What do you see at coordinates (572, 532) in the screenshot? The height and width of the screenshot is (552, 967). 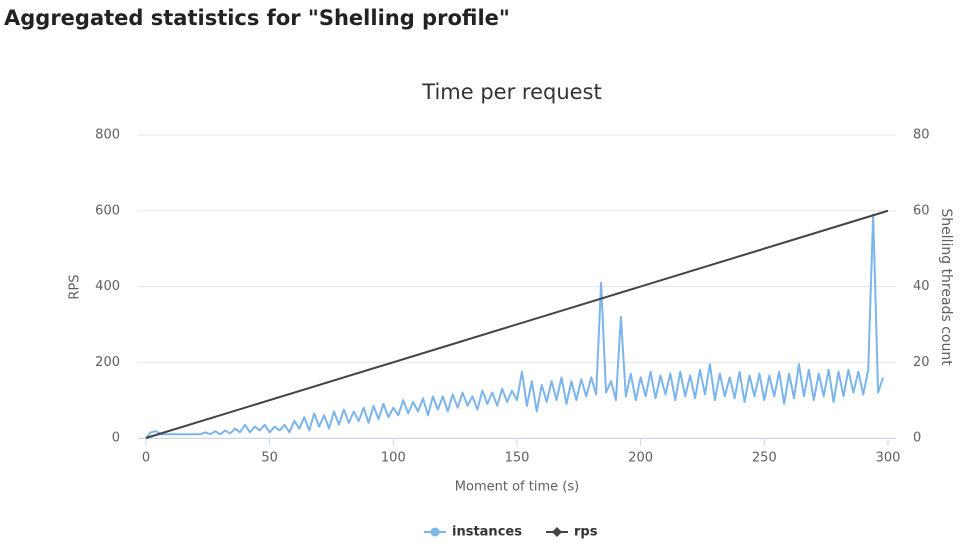 I see `legend-item: rps` at bounding box center [572, 532].